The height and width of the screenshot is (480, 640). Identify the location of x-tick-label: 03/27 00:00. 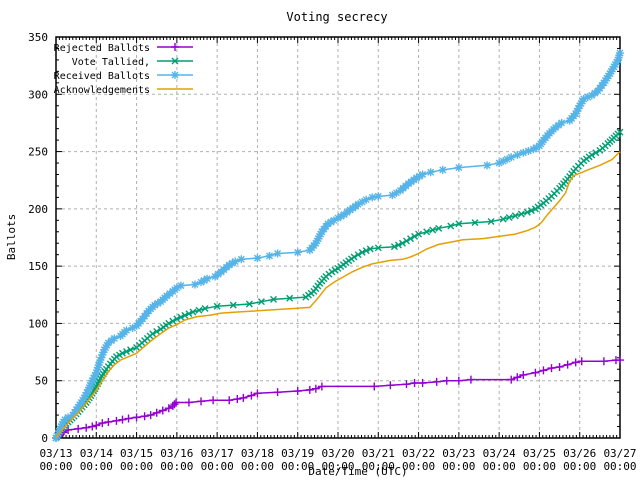
(619, 460).